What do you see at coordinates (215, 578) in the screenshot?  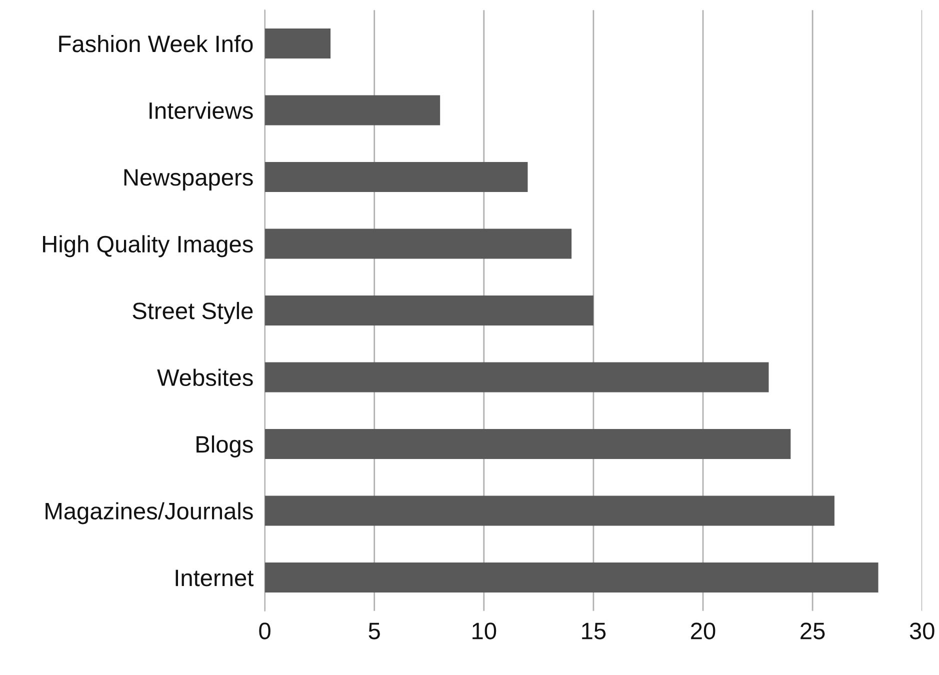 I see `y-tick-label: Internet` at bounding box center [215, 578].